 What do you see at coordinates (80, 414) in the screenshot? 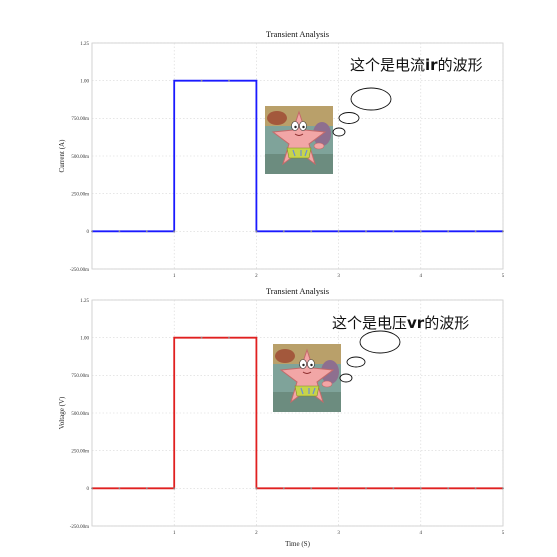
I see `plot2-y-tick-label: 500.00m` at bounding box center [80, 414].